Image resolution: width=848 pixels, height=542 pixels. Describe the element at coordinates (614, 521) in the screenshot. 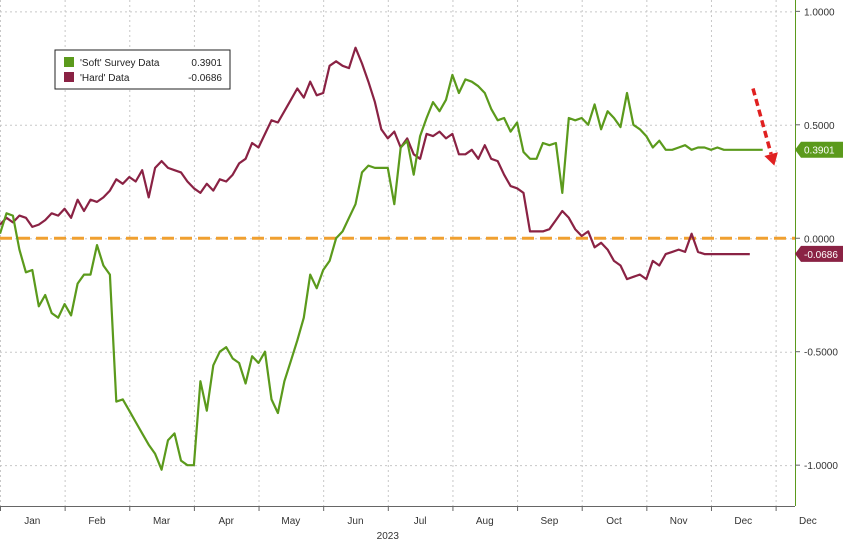

I see `x-tick-label: Oct` at that location.